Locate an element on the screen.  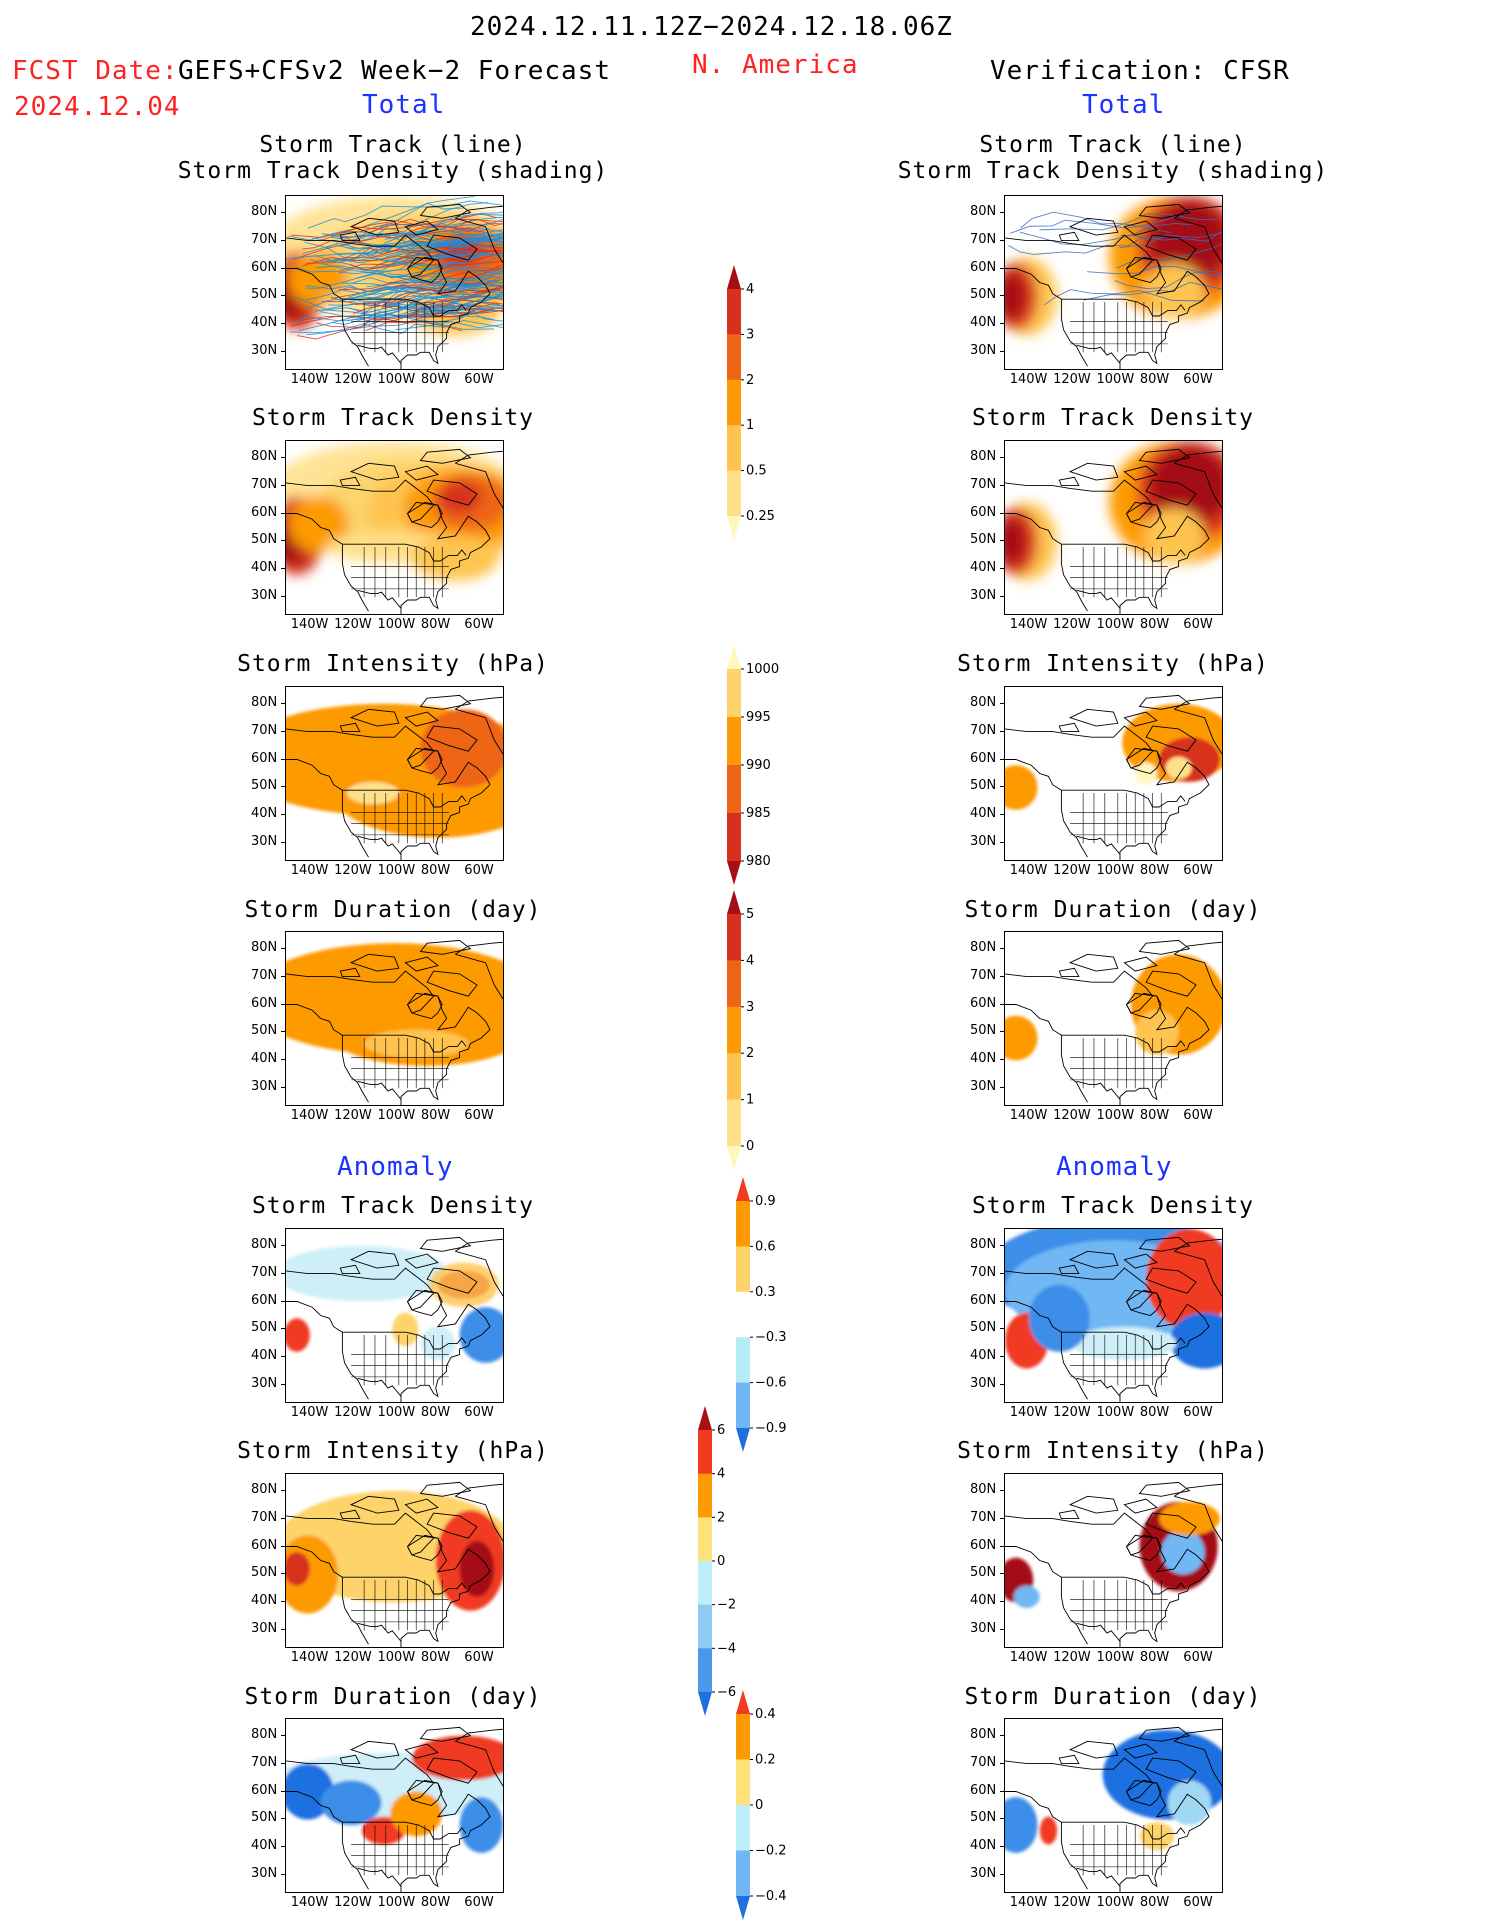
fcst-date-value: 2024.12.04 is located at coordinates (97, 107).